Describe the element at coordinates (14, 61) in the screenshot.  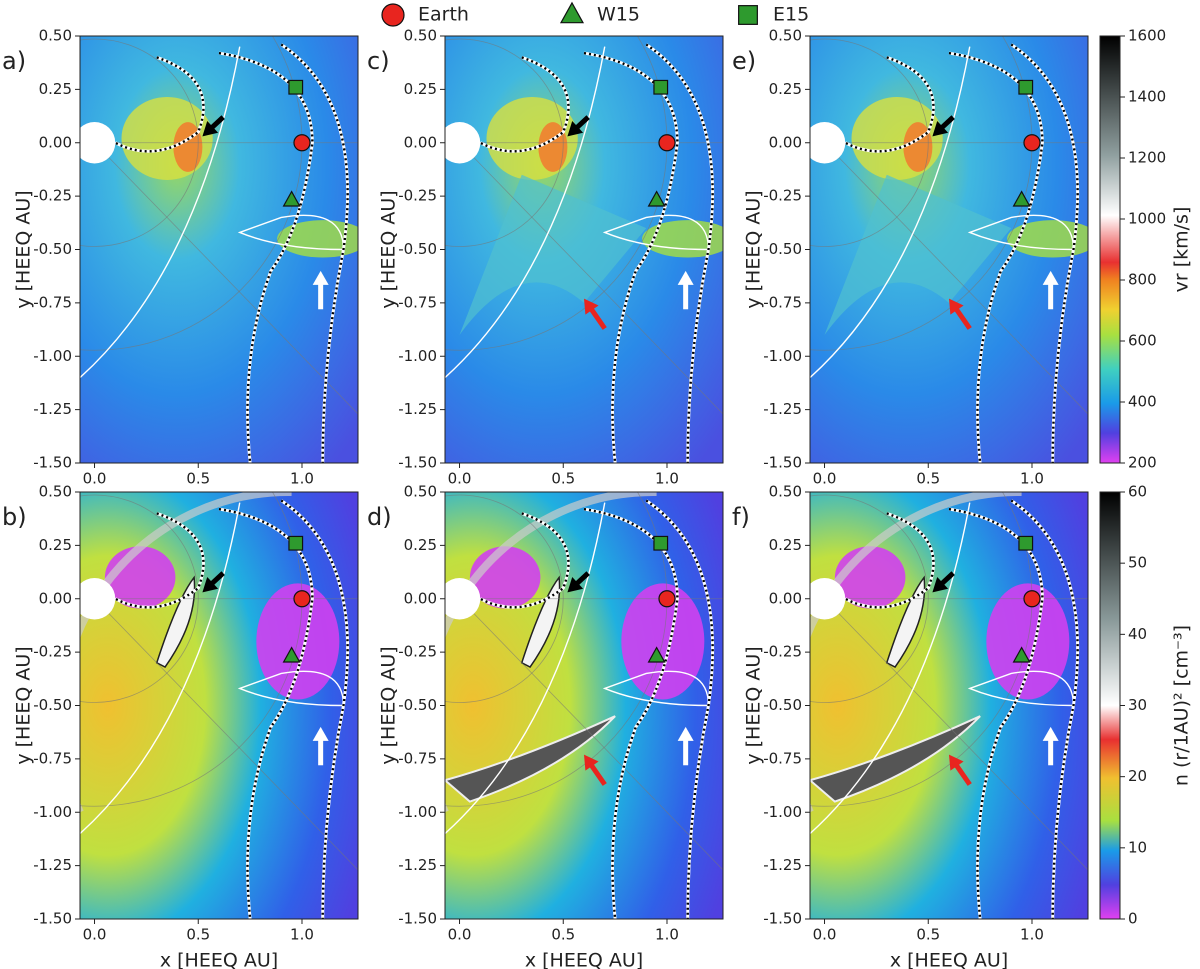
I see `panel-label: a)` at that location.